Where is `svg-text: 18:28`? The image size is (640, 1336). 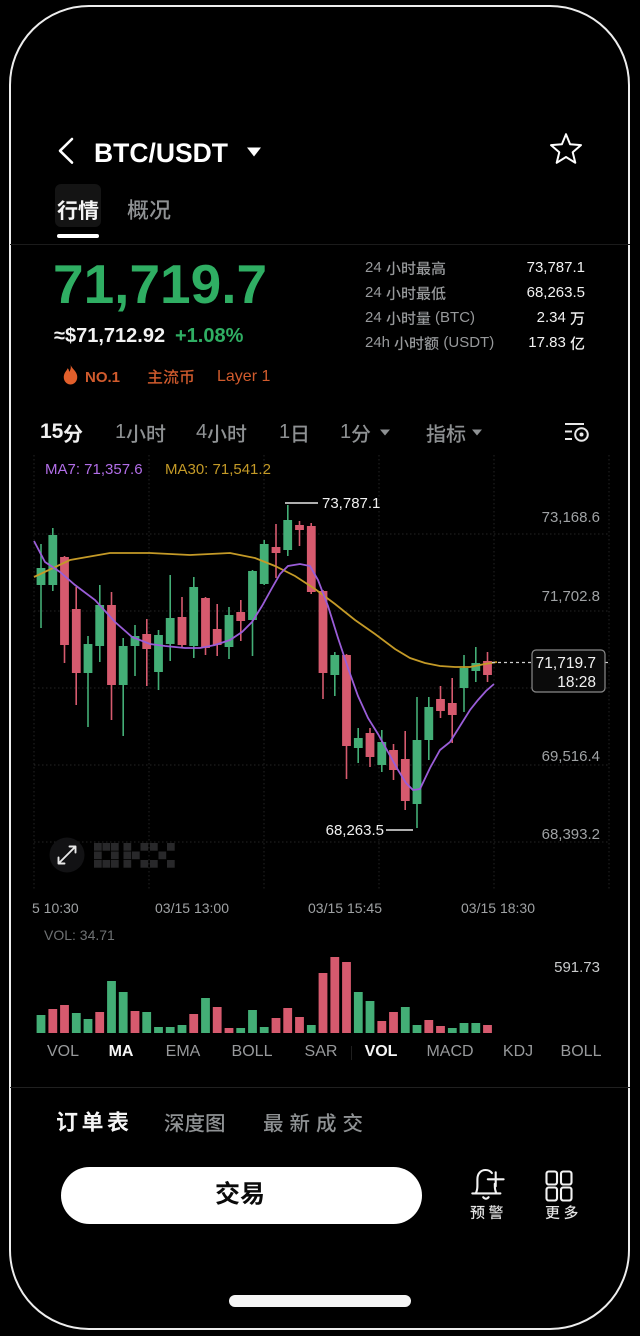 svg-text: 18:28 is located at coordinates (576, 682).